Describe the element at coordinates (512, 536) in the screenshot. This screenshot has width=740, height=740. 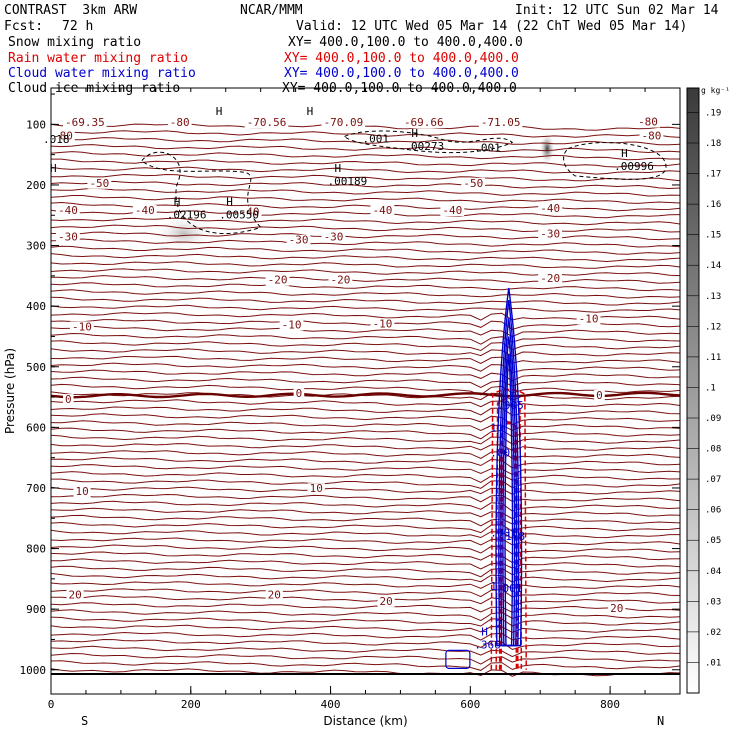
I see `cloud-water-label: .178` at that location.